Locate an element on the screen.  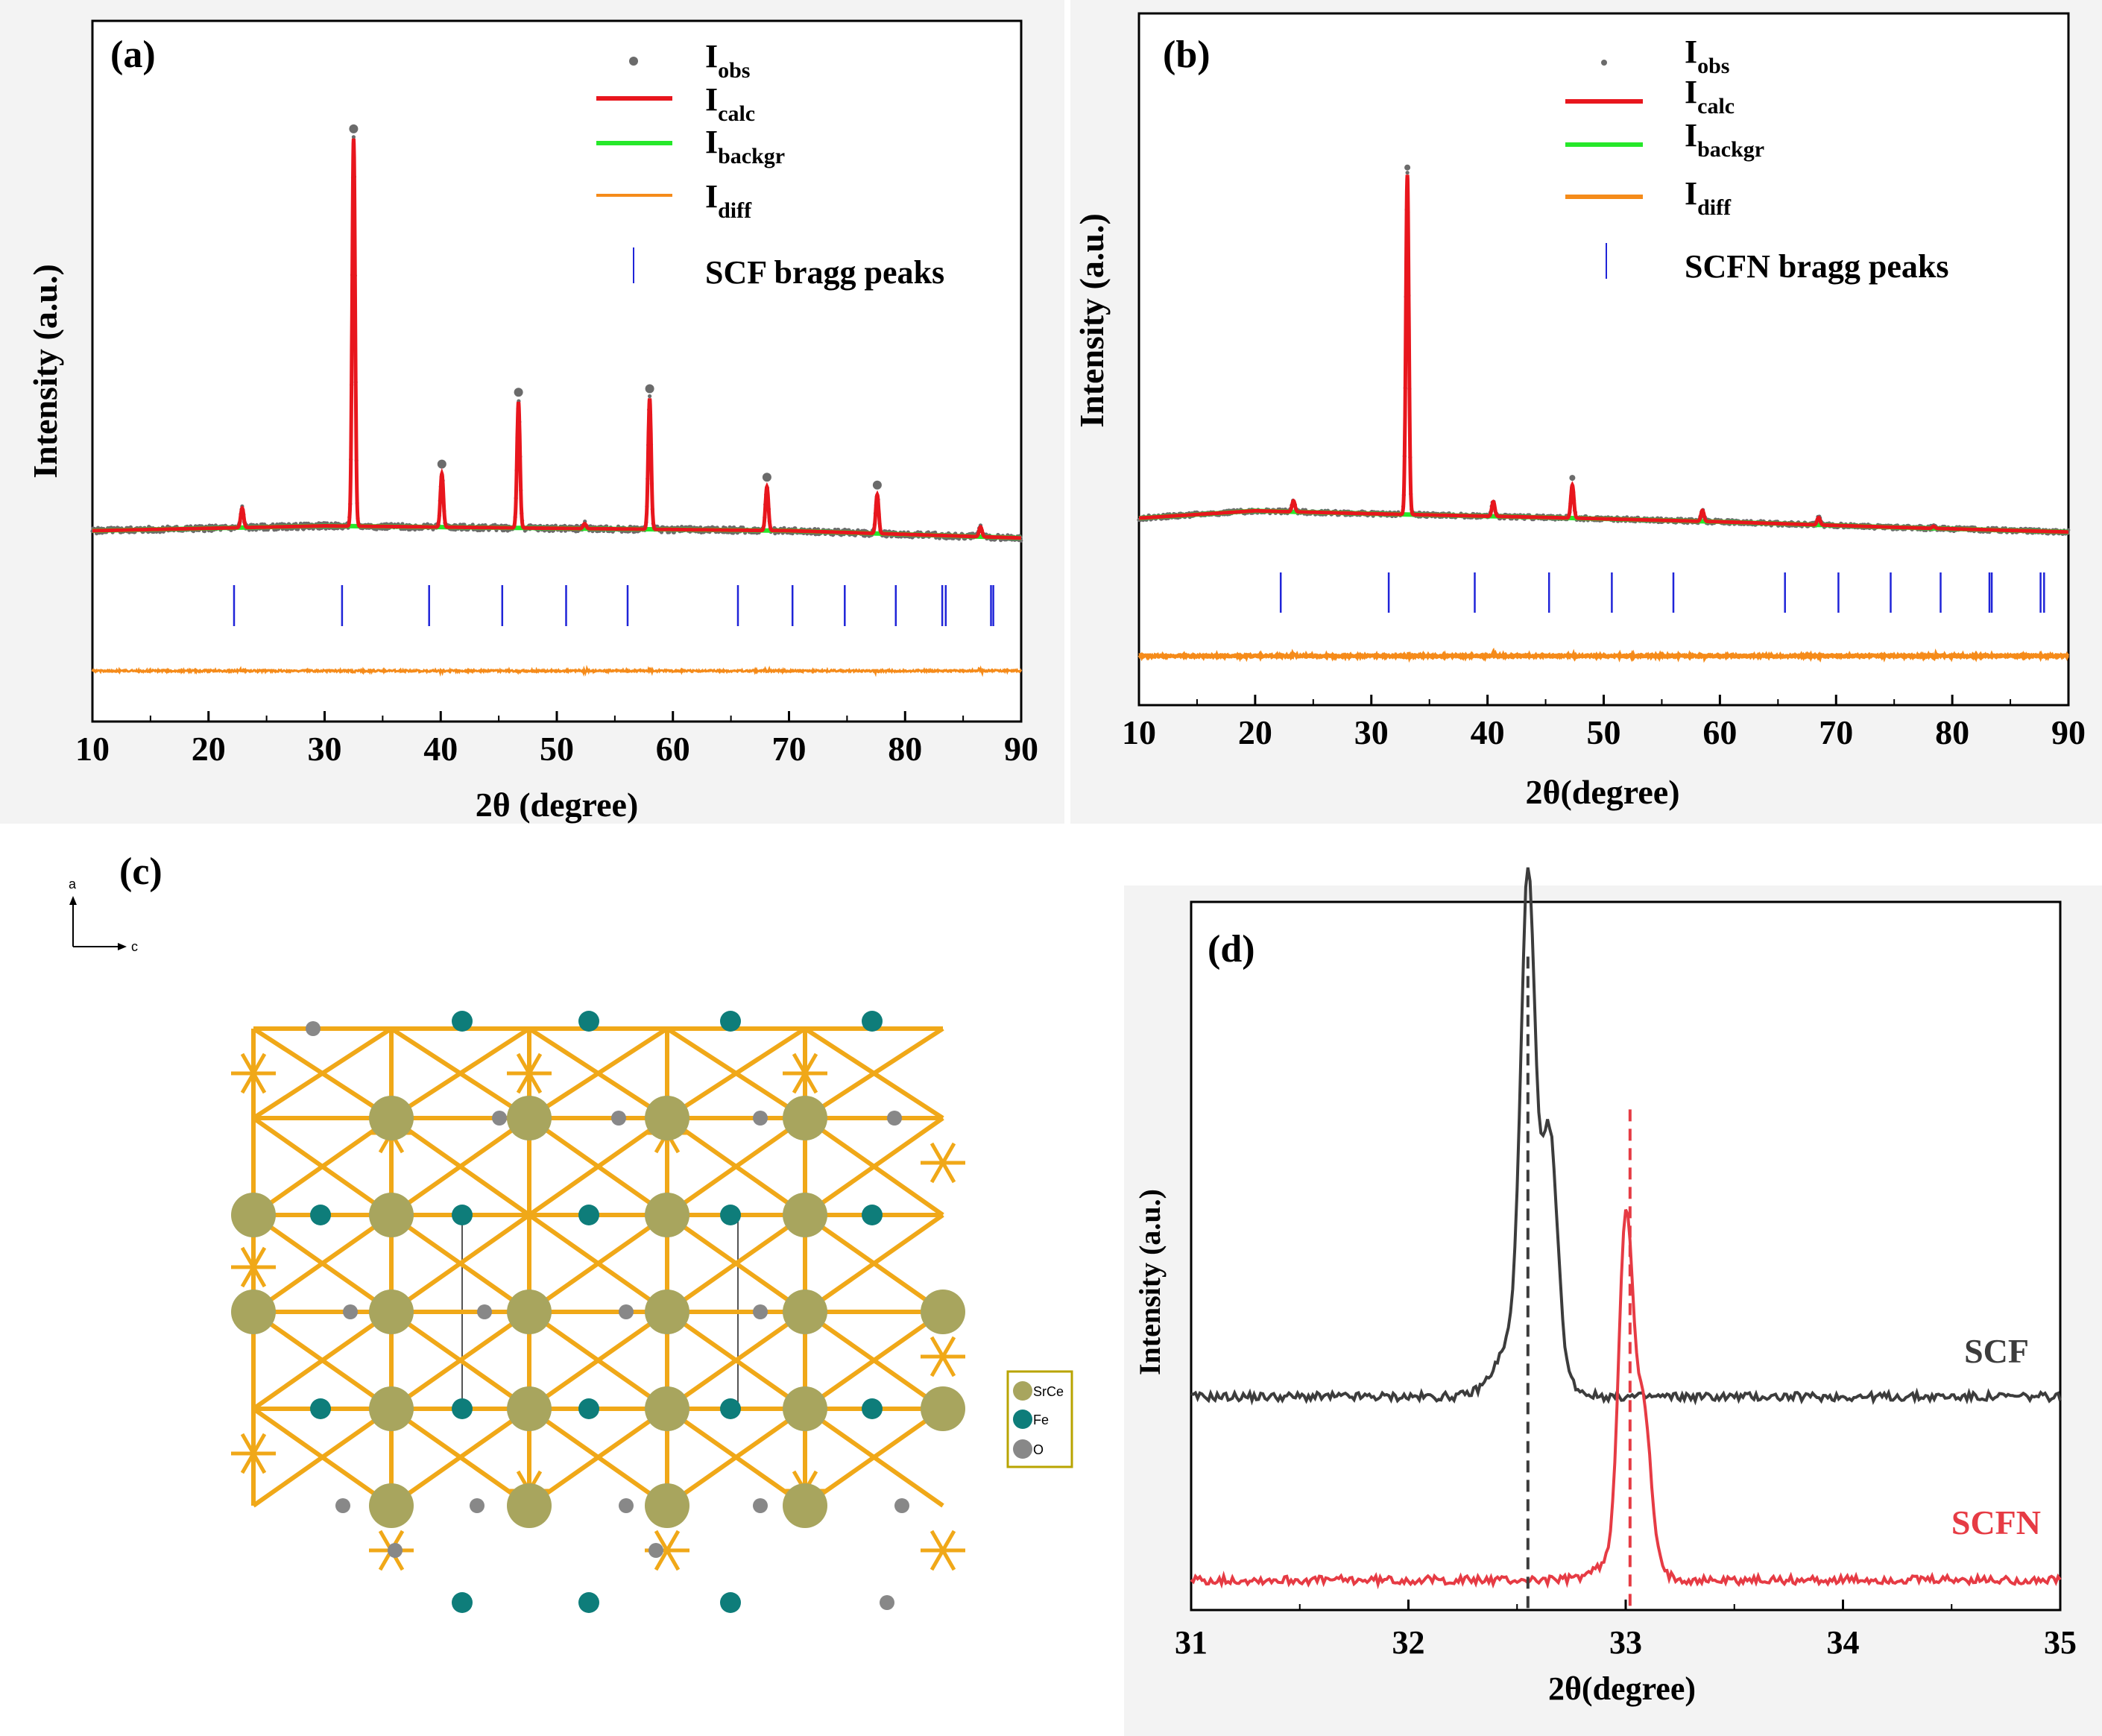
y-axis-title-a: Intensity (a.u.) is located at coordinates (45, 371).